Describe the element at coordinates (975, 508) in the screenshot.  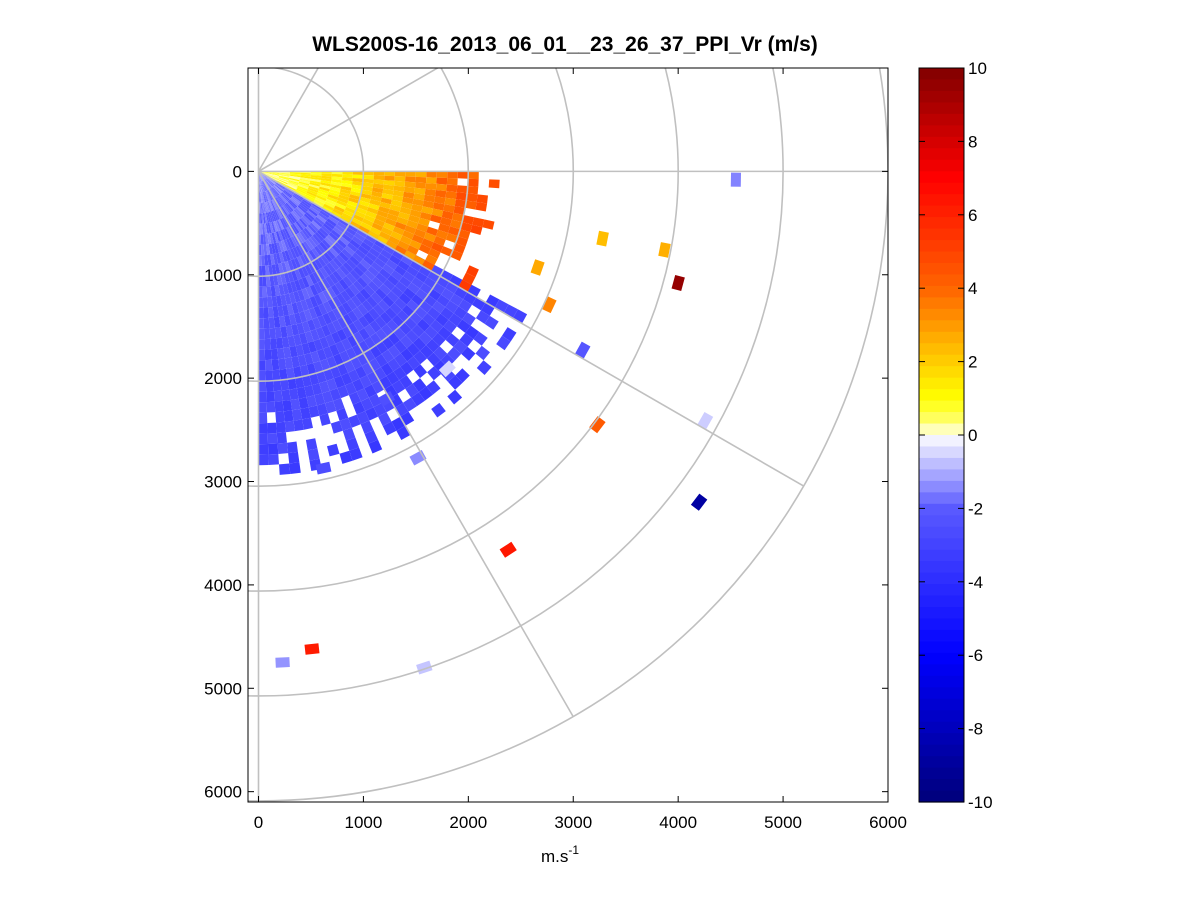
I see `colorbar-tick-label: -2` at that location.